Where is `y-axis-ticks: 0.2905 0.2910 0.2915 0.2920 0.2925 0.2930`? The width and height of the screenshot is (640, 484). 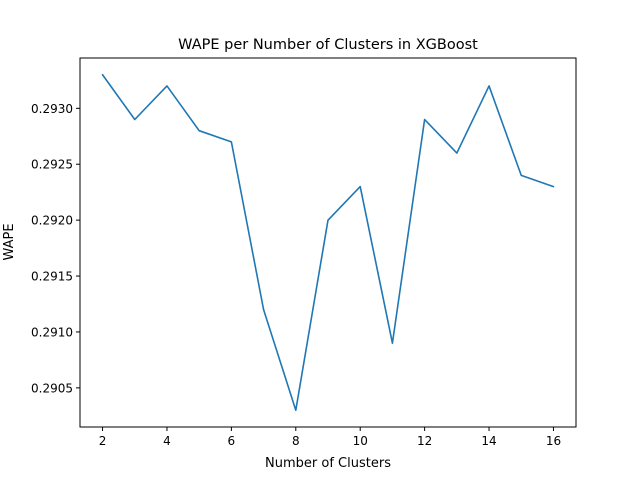 y-axis-ticks: 0.2905 0.2910 0.2915 0.2920 0.2925 0.2930 is located at coordinates (55, 248).